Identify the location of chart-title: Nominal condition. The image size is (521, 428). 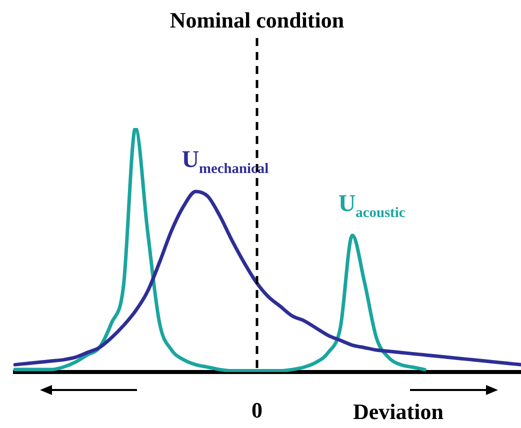
(257, 20).